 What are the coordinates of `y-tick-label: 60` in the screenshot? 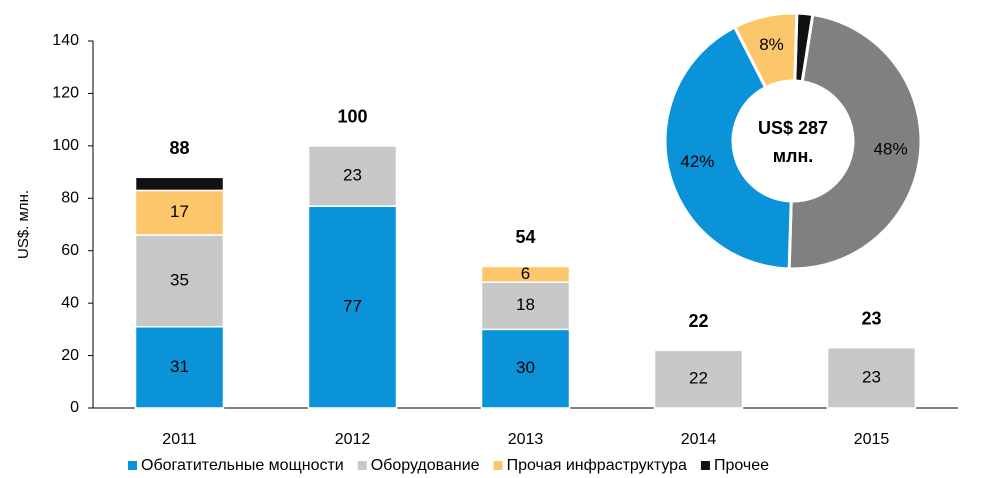 It's located at (70, 250).